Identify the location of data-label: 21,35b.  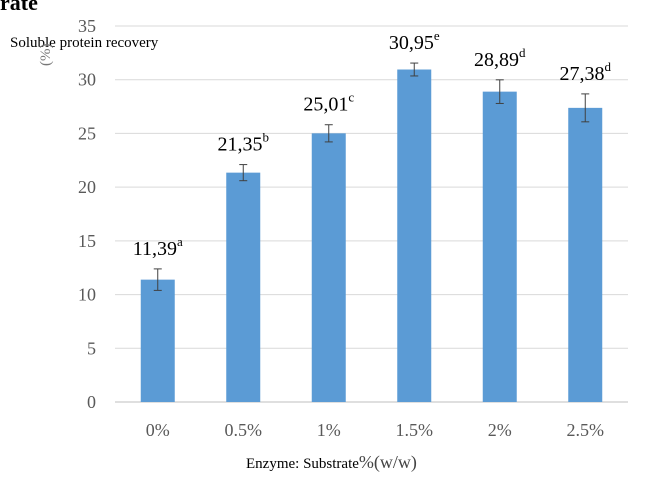
(244, 143).